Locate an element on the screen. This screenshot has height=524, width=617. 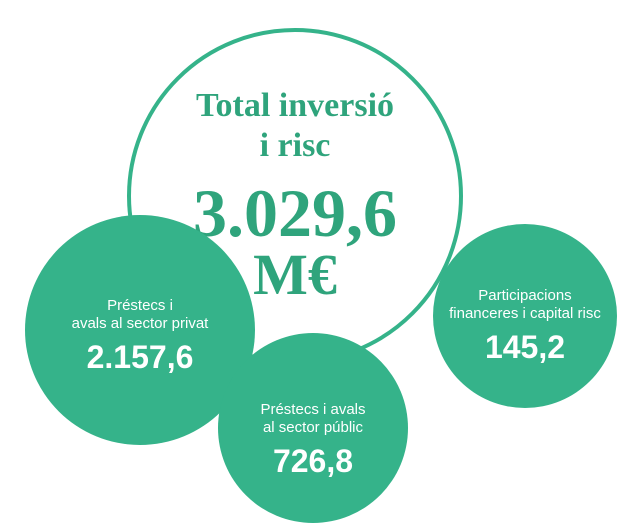
node-value: 145,2 is located at coordinates (525, 347).